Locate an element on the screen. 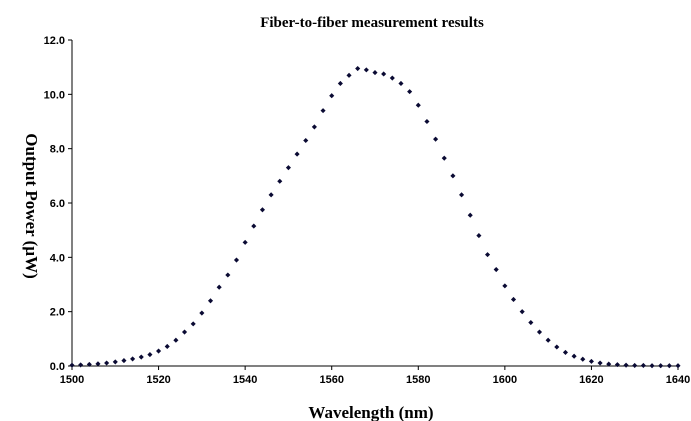  chart-title: Fiber-to-fiber measurement results is located at coordinates (372, 23).